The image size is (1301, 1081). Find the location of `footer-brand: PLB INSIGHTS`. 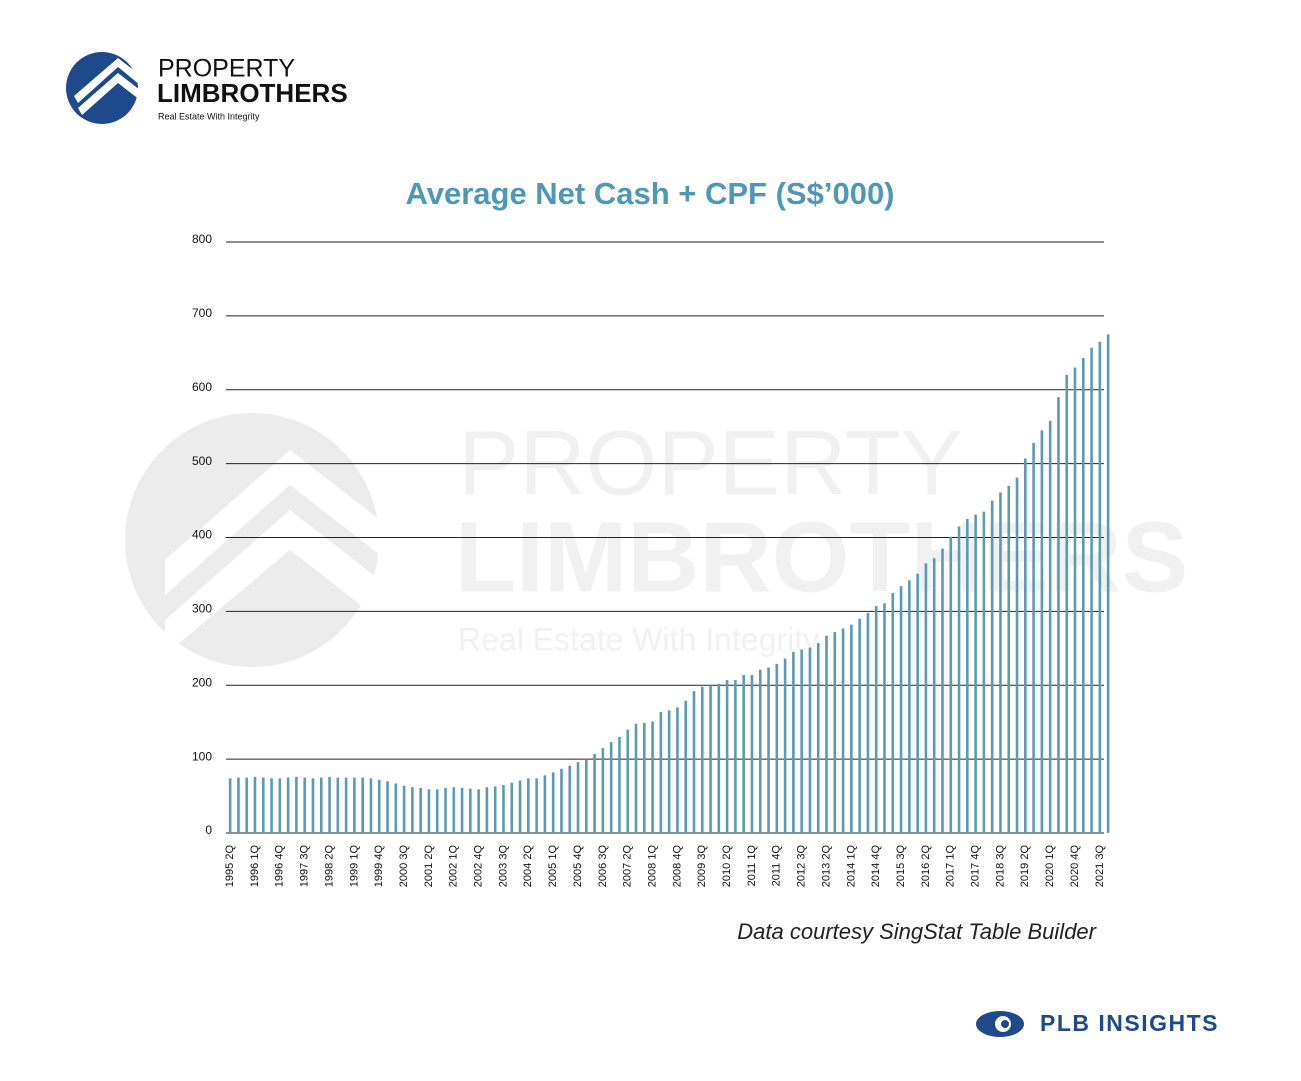

footer-brand: PLB INSIGHTS is located at coordinates (1129, 1023).